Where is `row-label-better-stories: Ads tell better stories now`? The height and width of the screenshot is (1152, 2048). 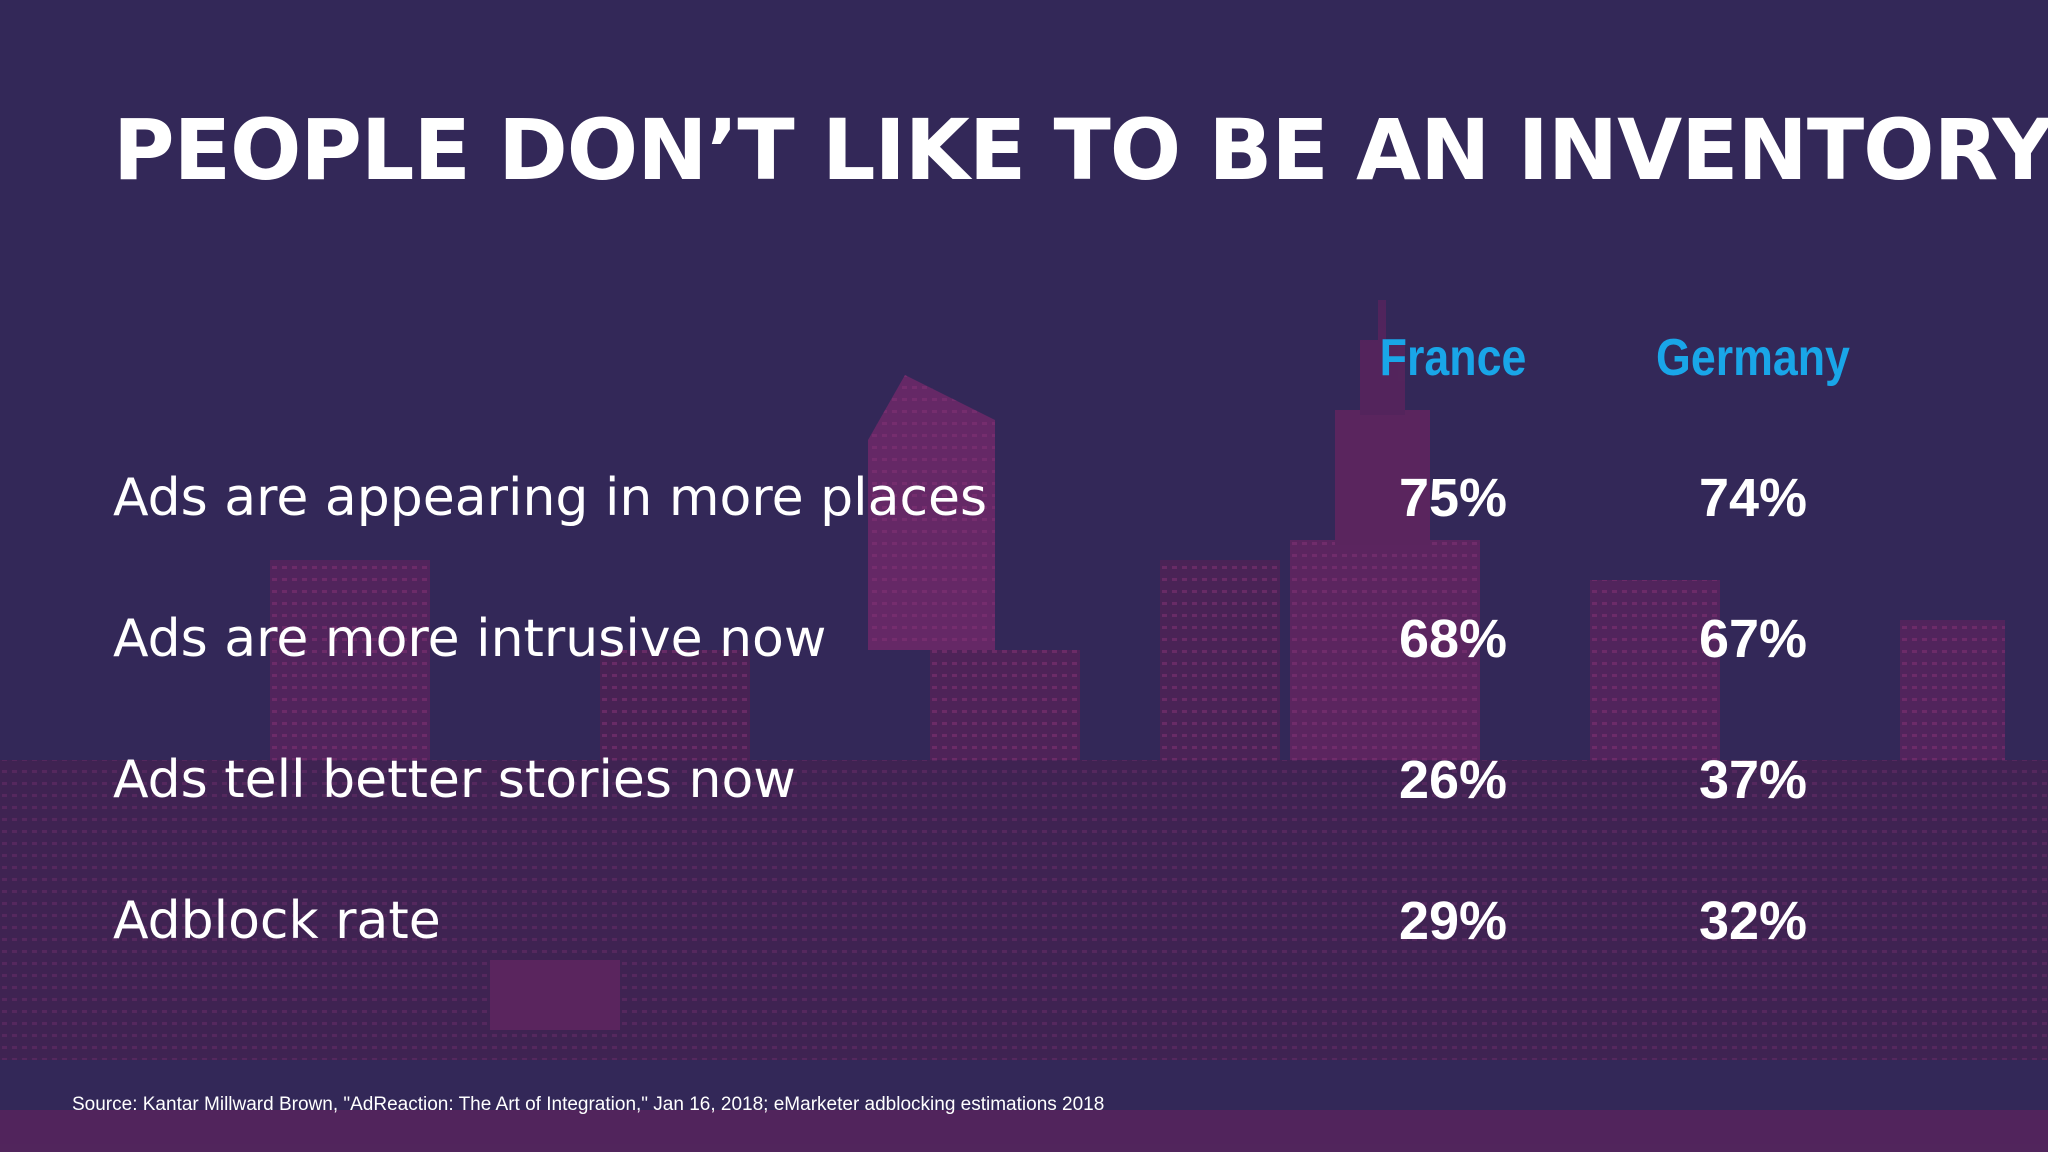 row-label-better-stories: Ads tell better stories now is located at coordinates (454, 780).